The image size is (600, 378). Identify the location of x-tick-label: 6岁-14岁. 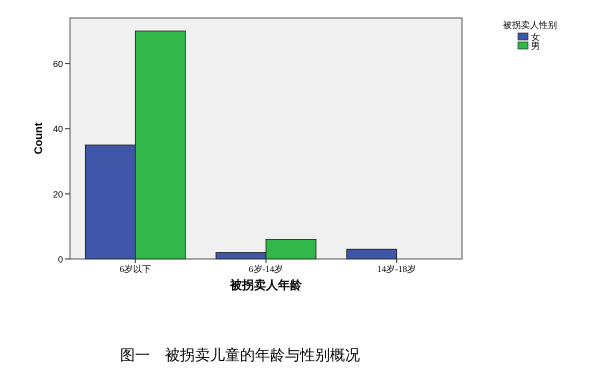
(266, 269).